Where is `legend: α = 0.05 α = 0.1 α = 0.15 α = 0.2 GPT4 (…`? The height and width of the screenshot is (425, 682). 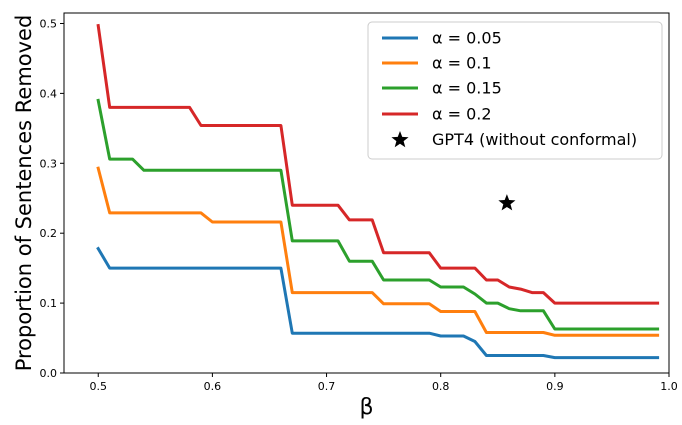
legend: α = 0.05 α = 0.1 α = 0.15 α = 0.2 GPT4 (… is located at coordinates (515, 90).